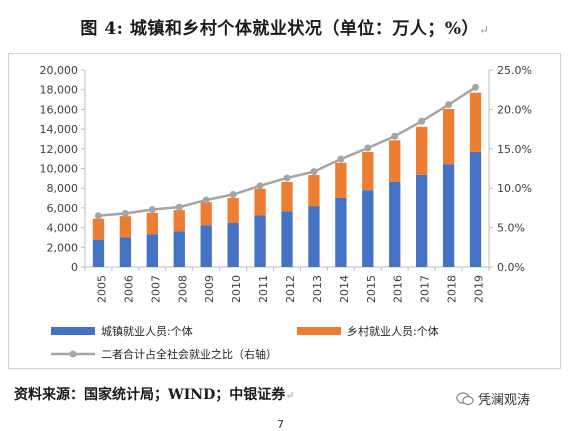  I want to click on brand-name: 凭澜观涛, so click(504, 400).